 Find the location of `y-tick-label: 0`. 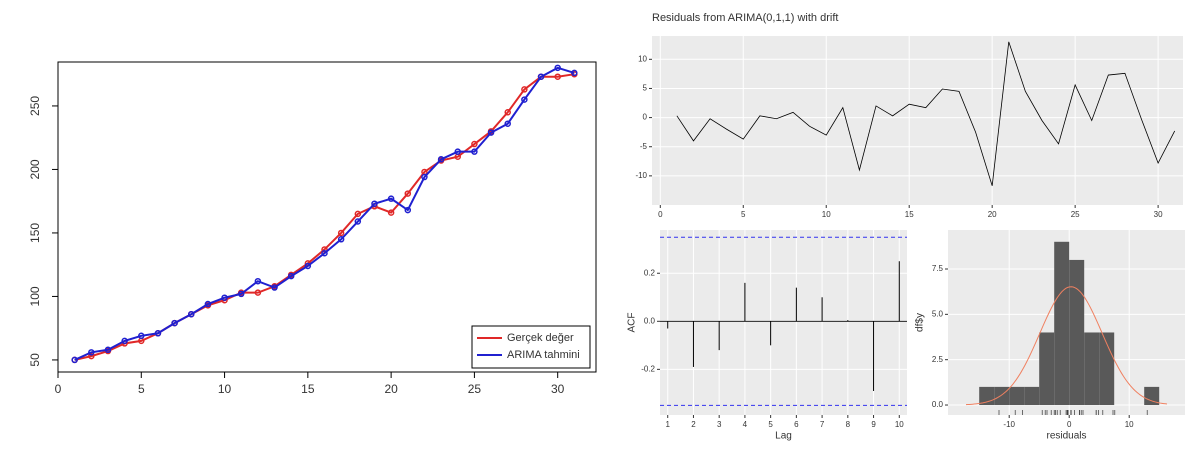

y-tick-label: 0 is located at coordinates (645, 117).